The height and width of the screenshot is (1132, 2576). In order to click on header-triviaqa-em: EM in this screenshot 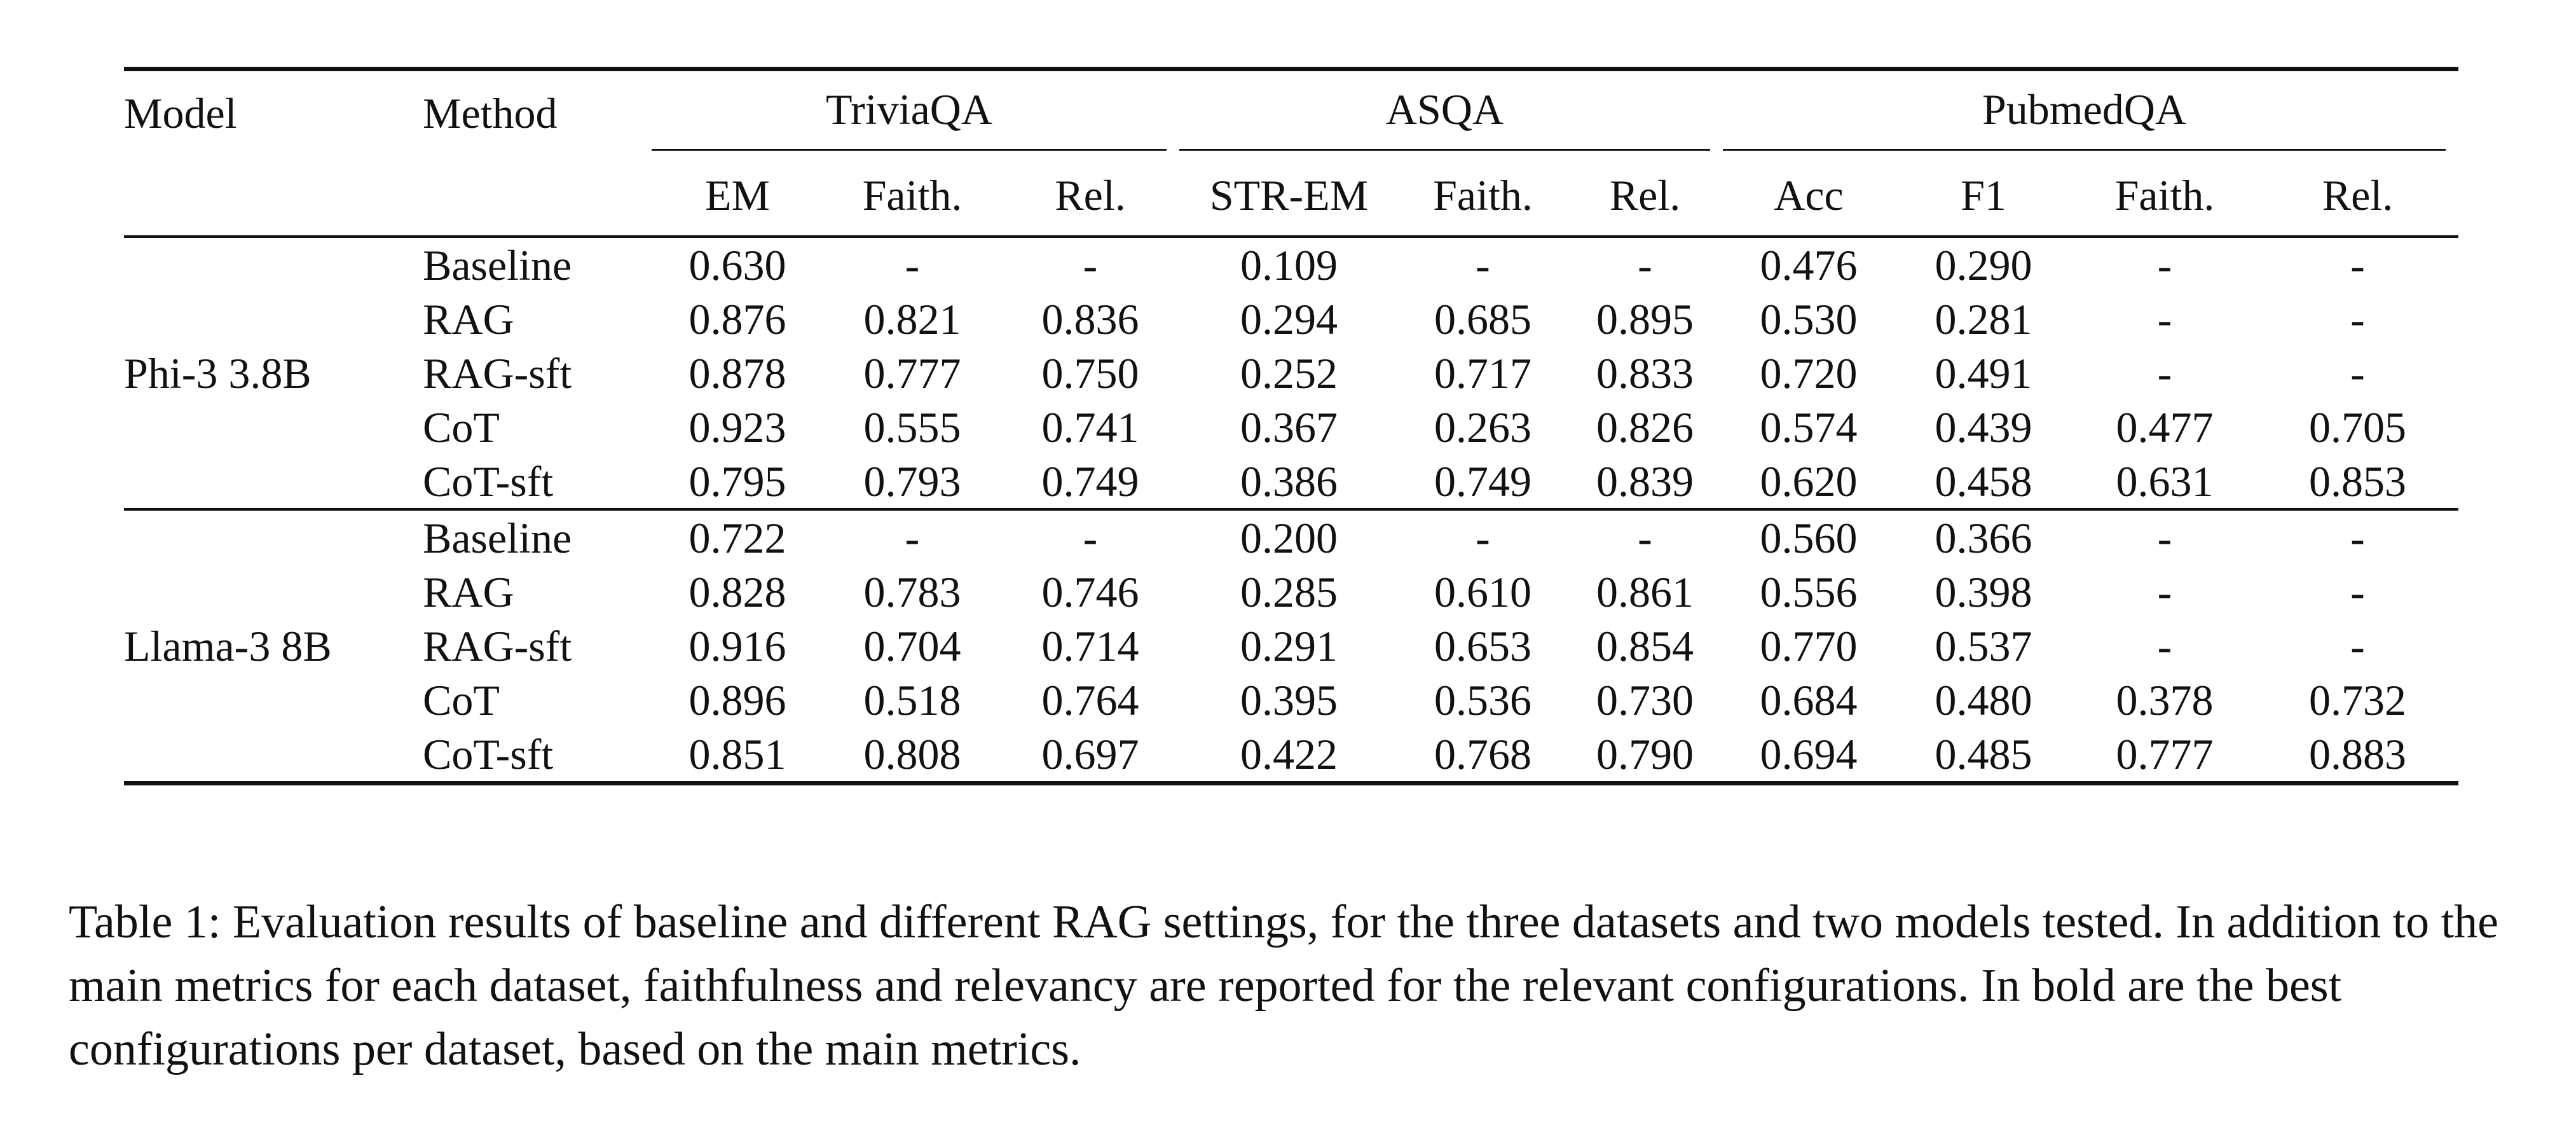, I will do `click(738, 195)`.